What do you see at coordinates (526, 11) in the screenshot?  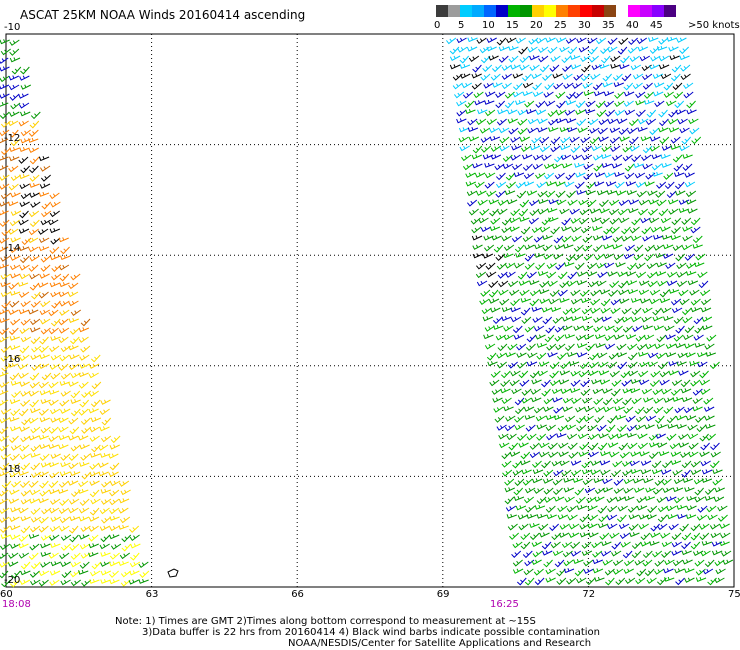 I see `legend-swatch` at bounding box center [526, 11].